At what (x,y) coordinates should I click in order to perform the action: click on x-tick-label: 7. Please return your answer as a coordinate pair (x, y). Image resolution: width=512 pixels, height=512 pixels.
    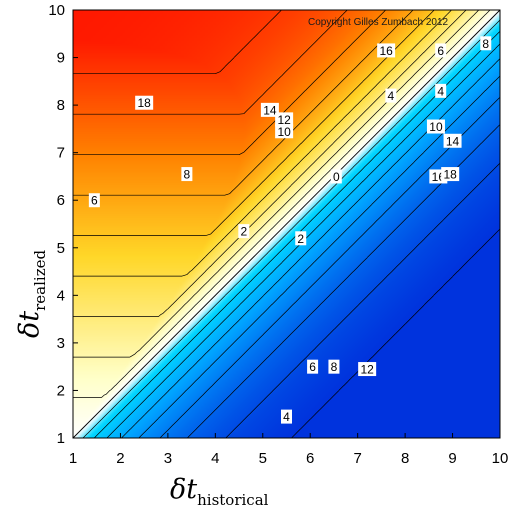
    Looking at the image, I should click on (357, 458).